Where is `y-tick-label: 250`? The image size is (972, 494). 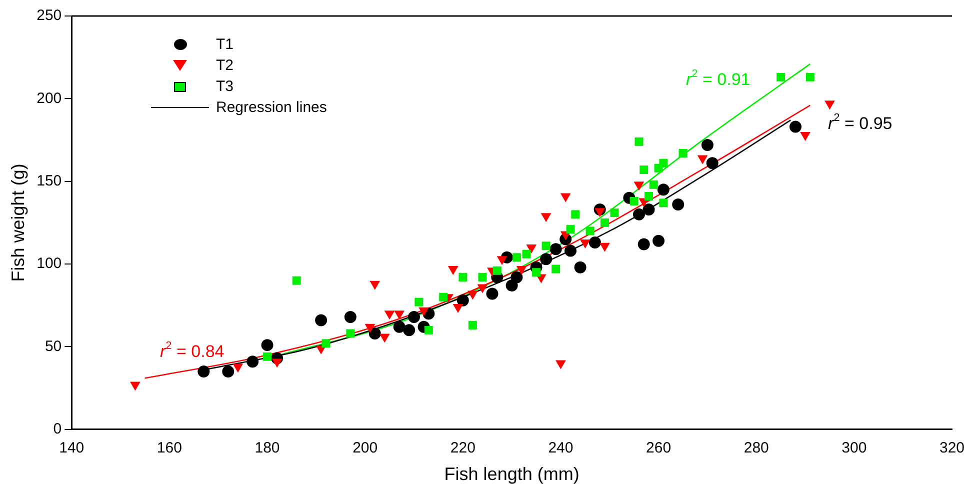 y-tick-label: 250 is located at coordinates (49, 15).